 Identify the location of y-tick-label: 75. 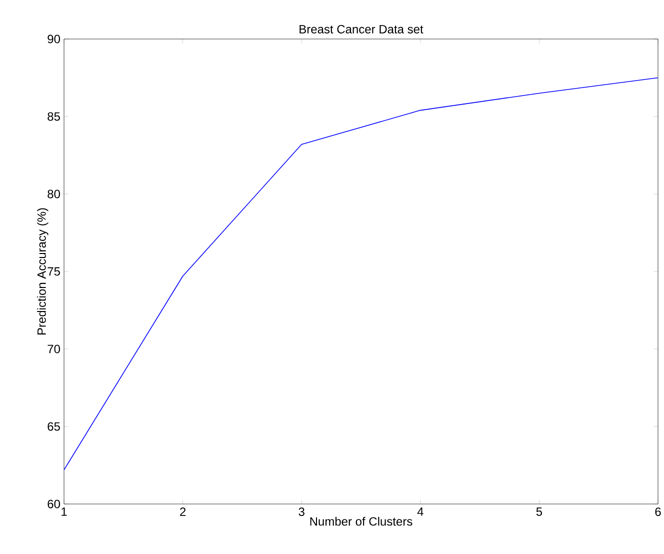
(54, 271).